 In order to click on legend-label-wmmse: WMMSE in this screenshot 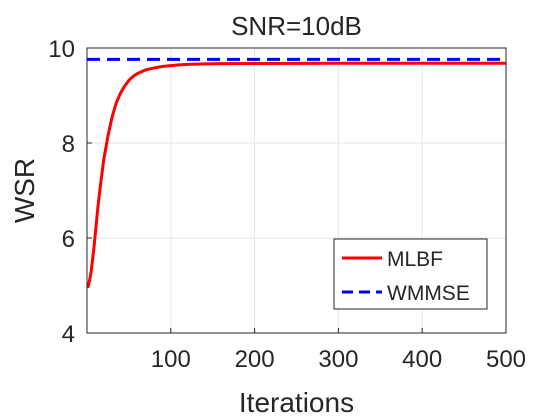, I will do `click(428, 293)`.